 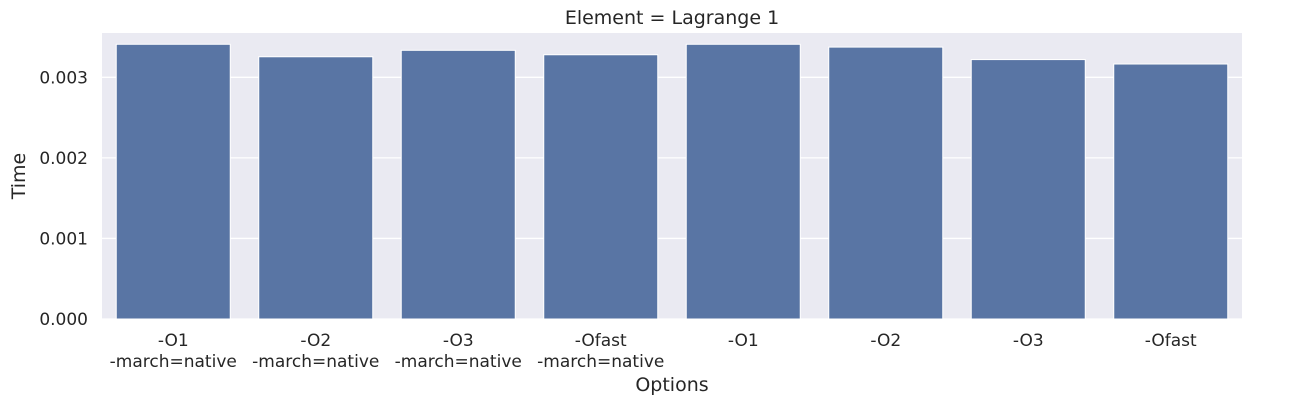 I want to click on y-axis-label: Time, so click(x=19, y=177).